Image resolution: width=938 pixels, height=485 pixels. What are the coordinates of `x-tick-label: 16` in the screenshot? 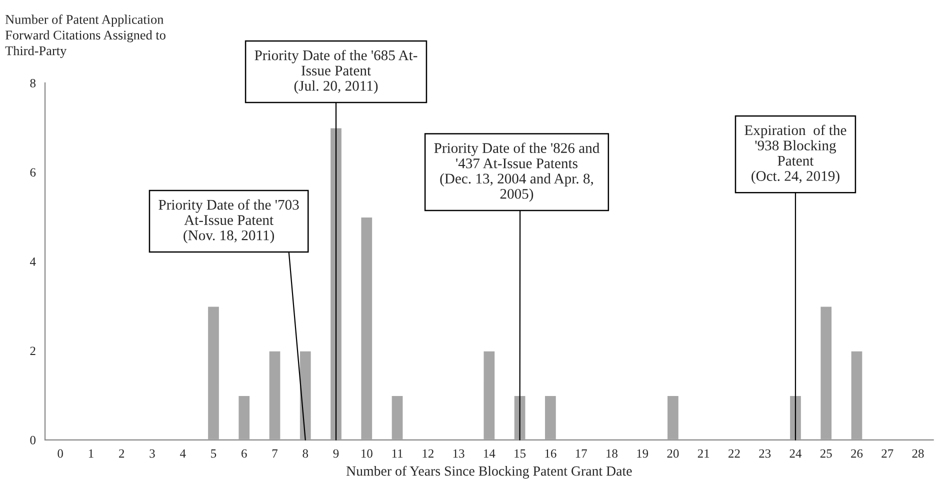 It's located at (550, 453).